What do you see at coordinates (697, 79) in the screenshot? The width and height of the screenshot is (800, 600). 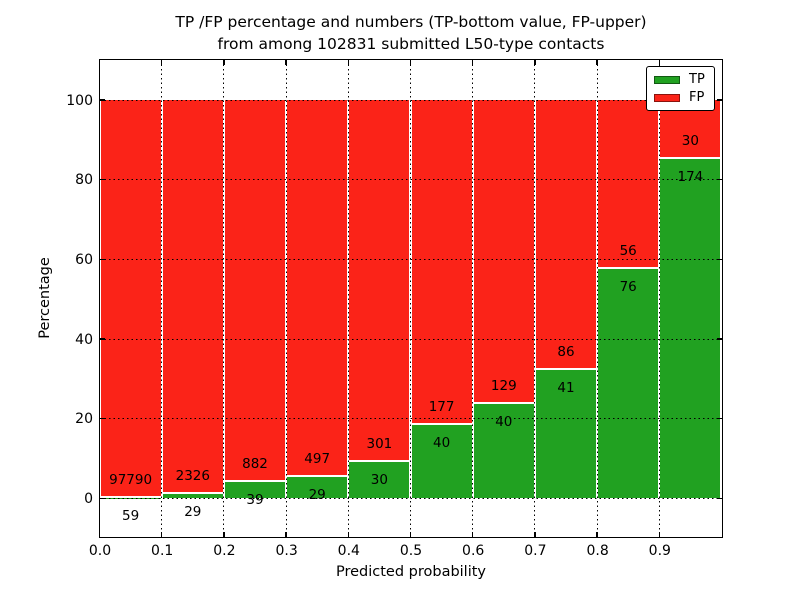 I see `legend-label-tp: TP` at bounding box center [697, 79].